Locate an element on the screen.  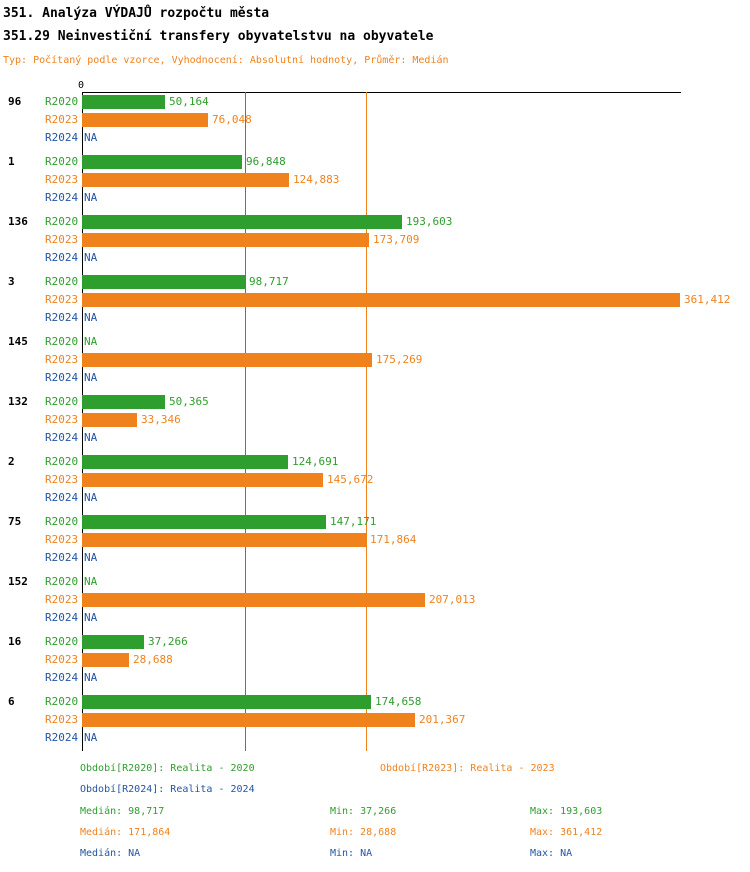
stat-min-r2020: Min: 37,266 is located at coordinates (363, 811).